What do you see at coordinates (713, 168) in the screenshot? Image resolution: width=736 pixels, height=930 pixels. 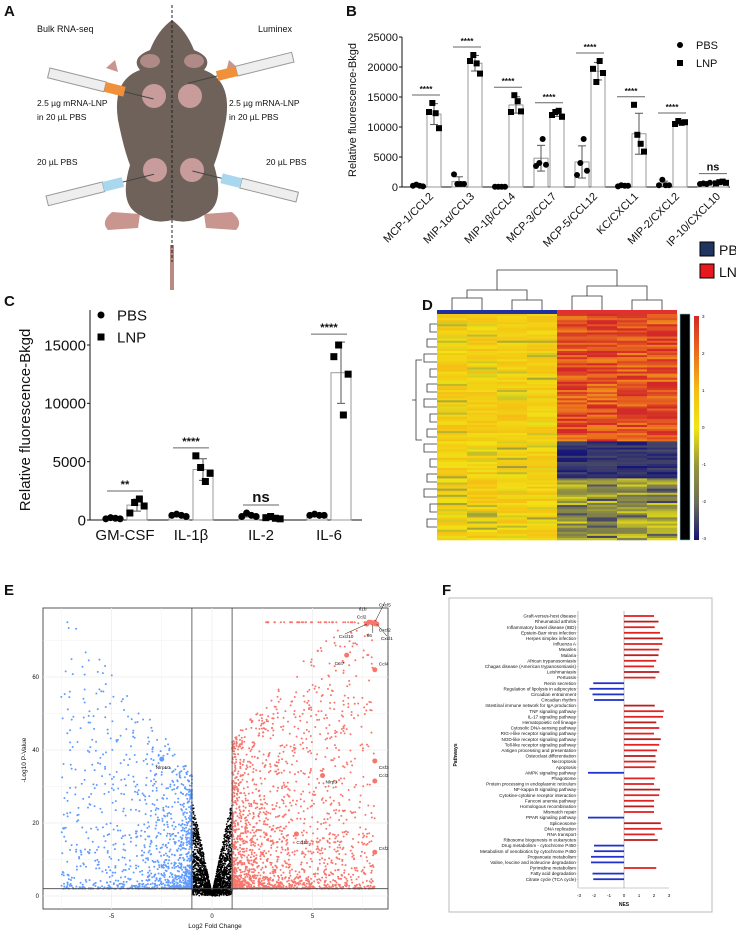 I see `significance-label: ns` at bounding box center [713, 168].